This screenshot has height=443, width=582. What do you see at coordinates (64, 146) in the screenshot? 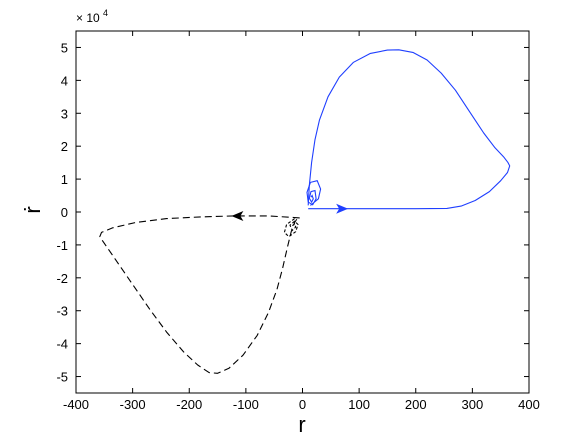
I see `y-tick-label: 2` at bounding box center [64, 146].